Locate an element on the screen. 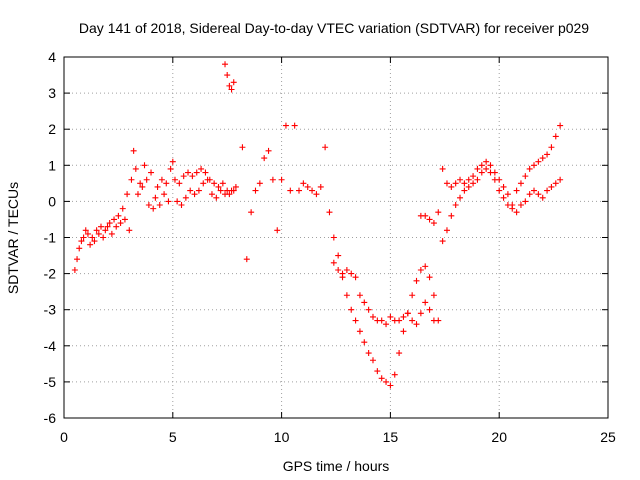 This screenshot has height=480, width=640. y-axis-label: SDTVAR / TECUs is located at coordinates (13, 238).